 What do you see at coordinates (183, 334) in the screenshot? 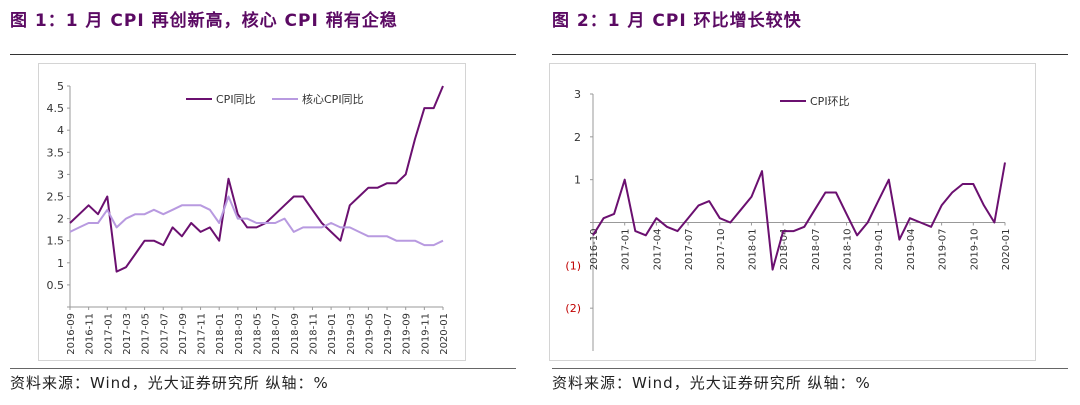
I see `x-tick-label: 2017-09` at bounding box center [183, 334].